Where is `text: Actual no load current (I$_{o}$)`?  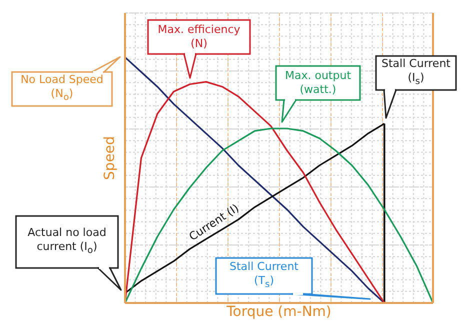
text: Actual no load current (I$_{o}$) is located at coordinates (67, 242).